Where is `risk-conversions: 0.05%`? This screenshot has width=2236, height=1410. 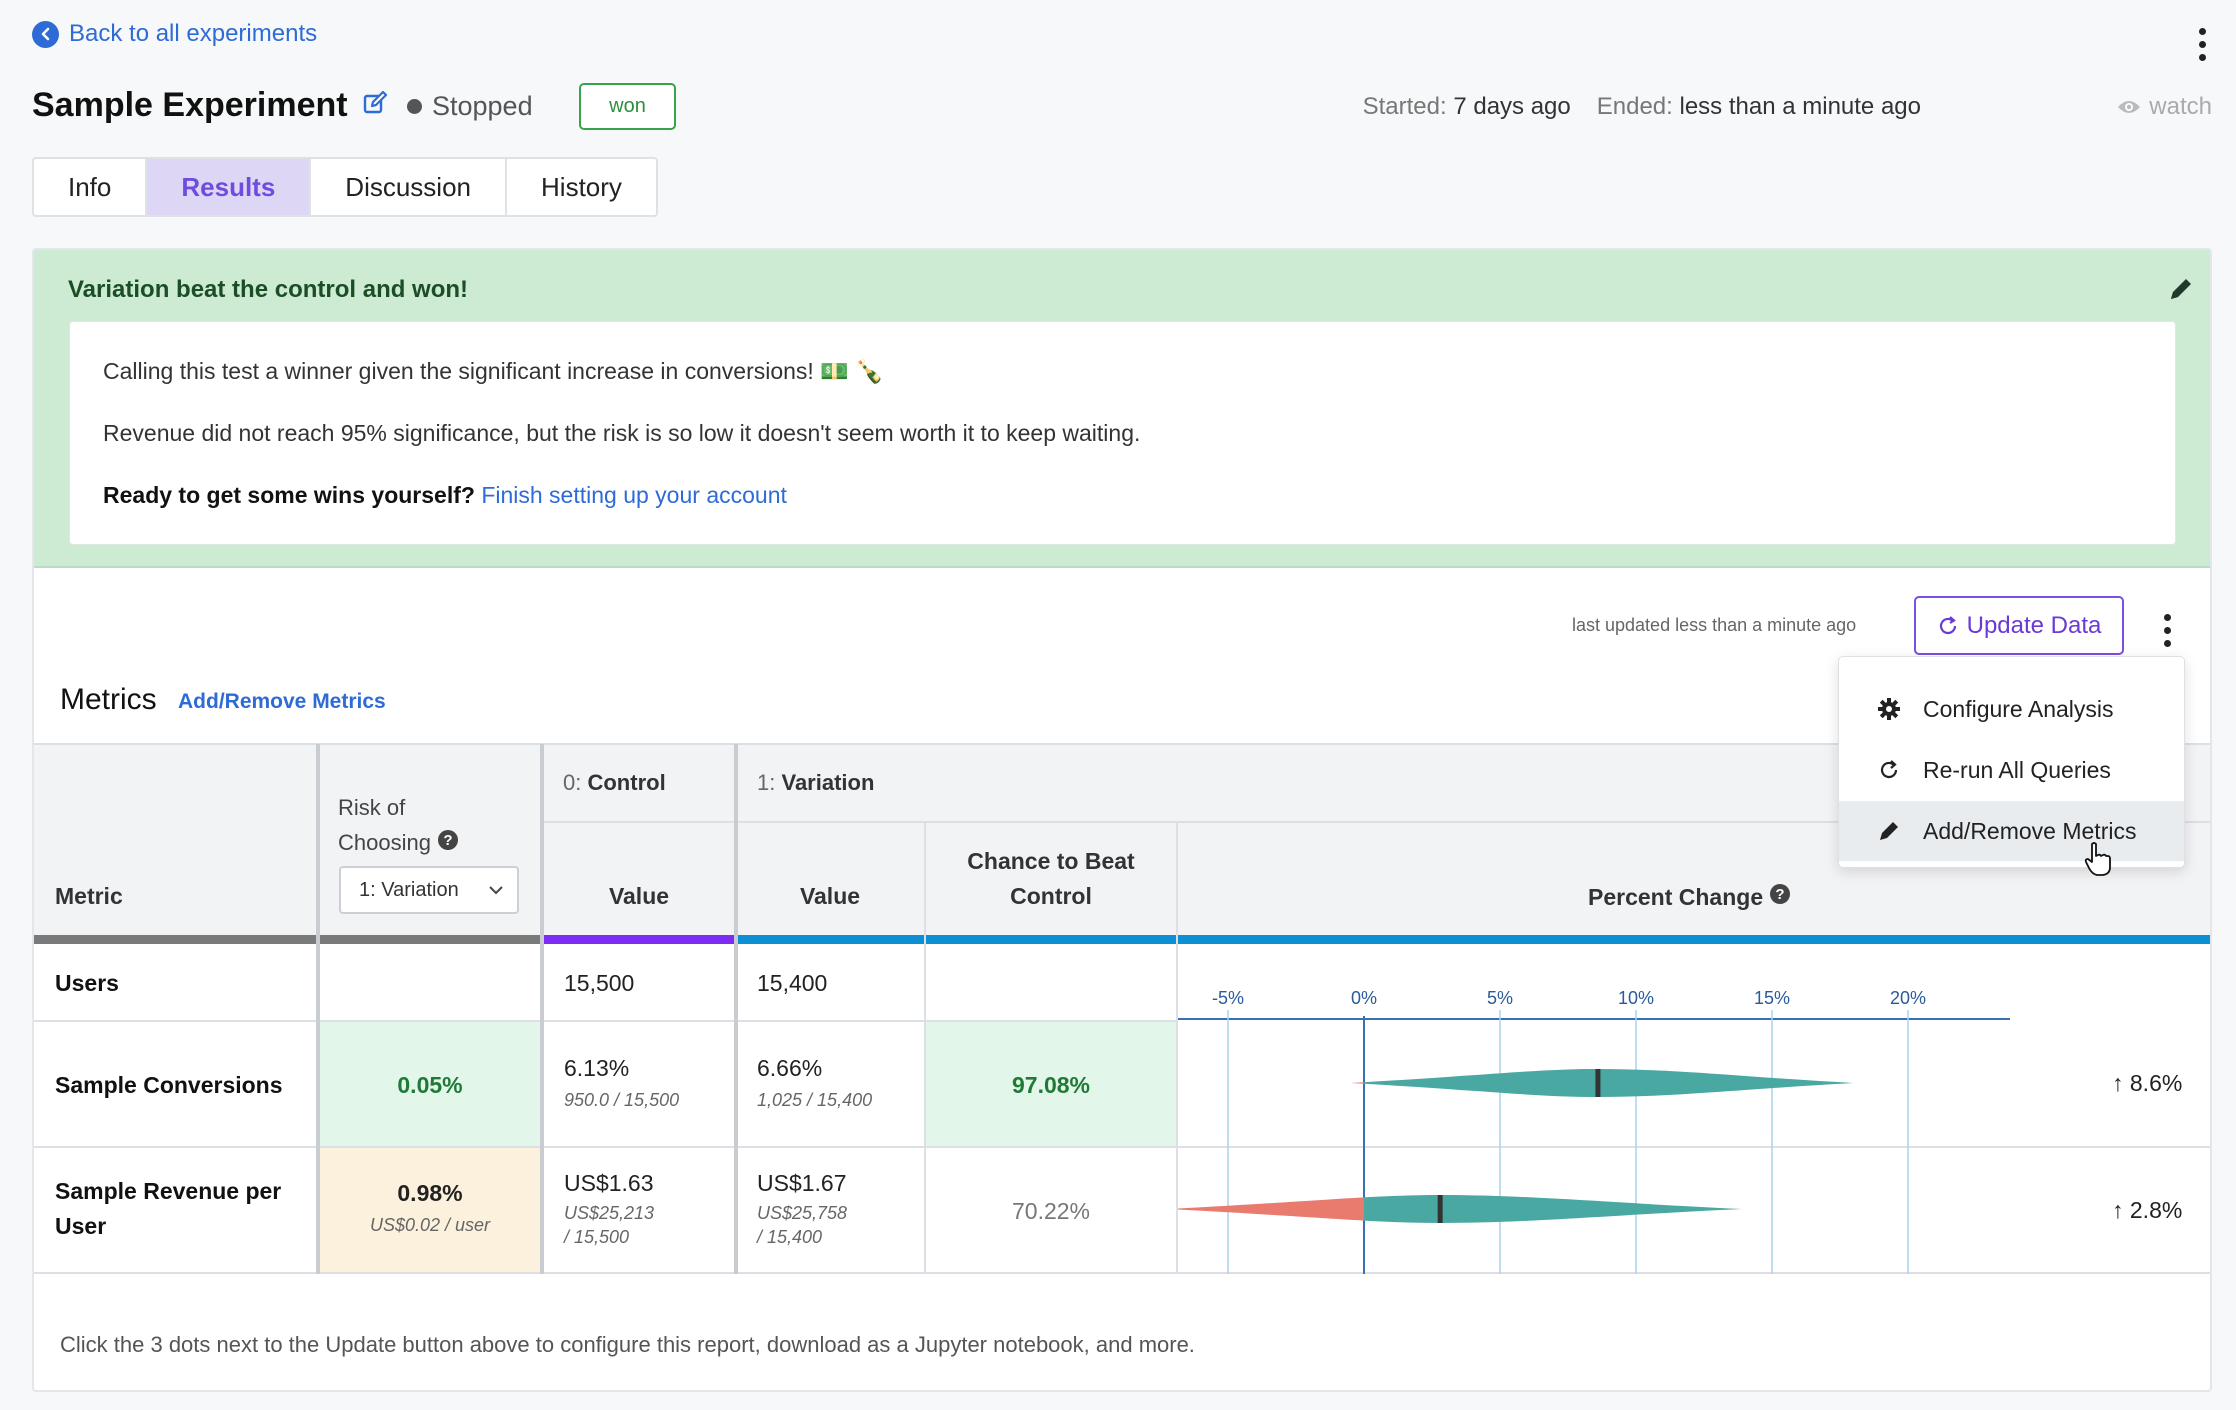
risk-conversions: 0.05% is located at coordinates (430, 1085).